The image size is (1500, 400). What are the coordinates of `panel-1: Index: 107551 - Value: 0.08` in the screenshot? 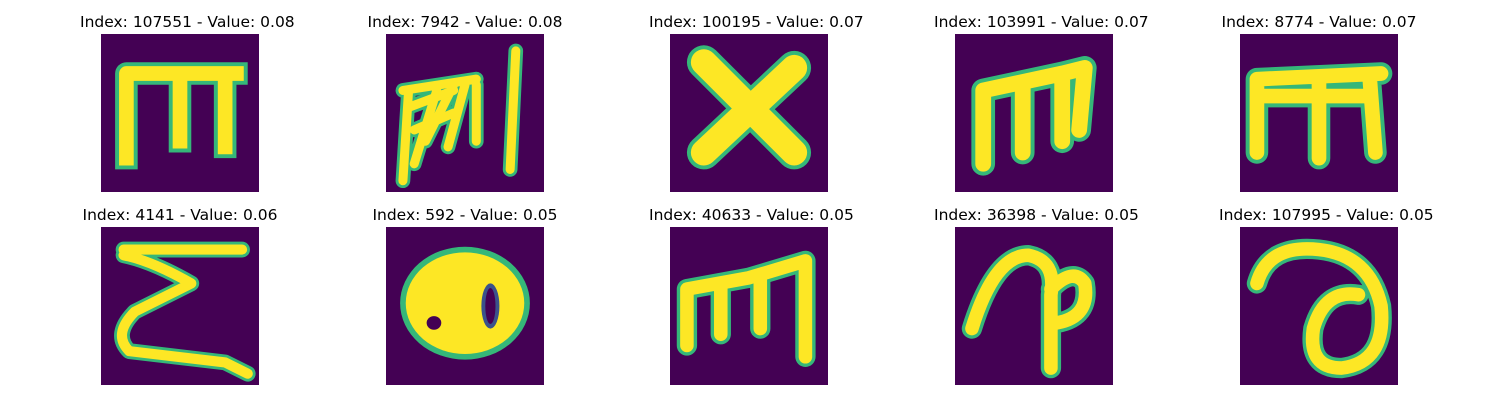 It's located at (187, 104).